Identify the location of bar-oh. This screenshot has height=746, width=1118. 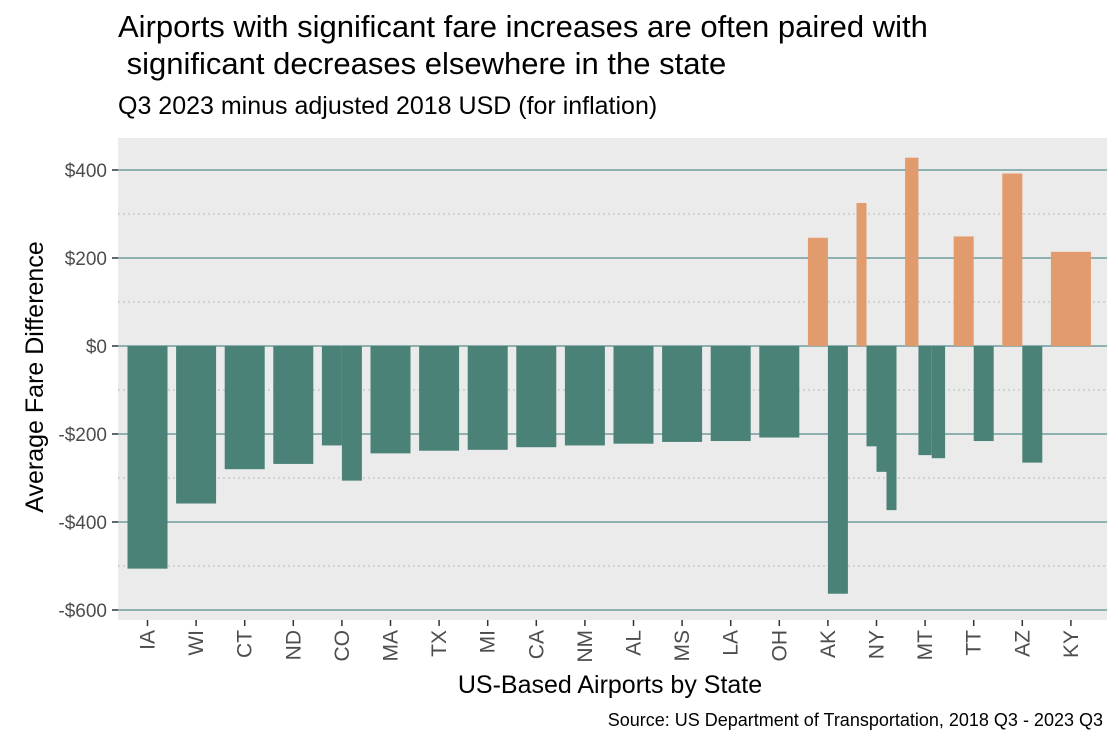
(779, 392).